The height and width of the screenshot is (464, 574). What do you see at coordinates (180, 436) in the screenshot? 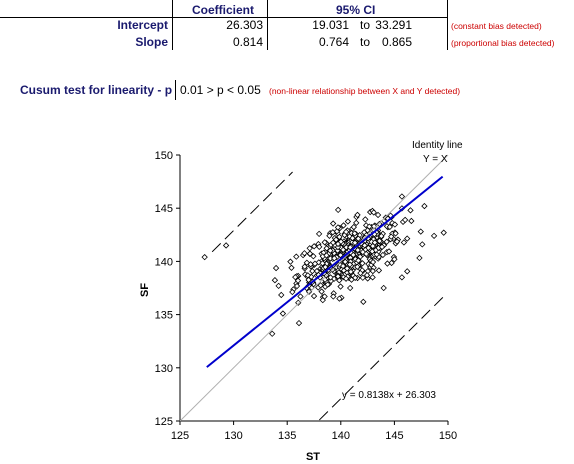
I see `x-tick-label: 125` at bounding box center [180, 436].